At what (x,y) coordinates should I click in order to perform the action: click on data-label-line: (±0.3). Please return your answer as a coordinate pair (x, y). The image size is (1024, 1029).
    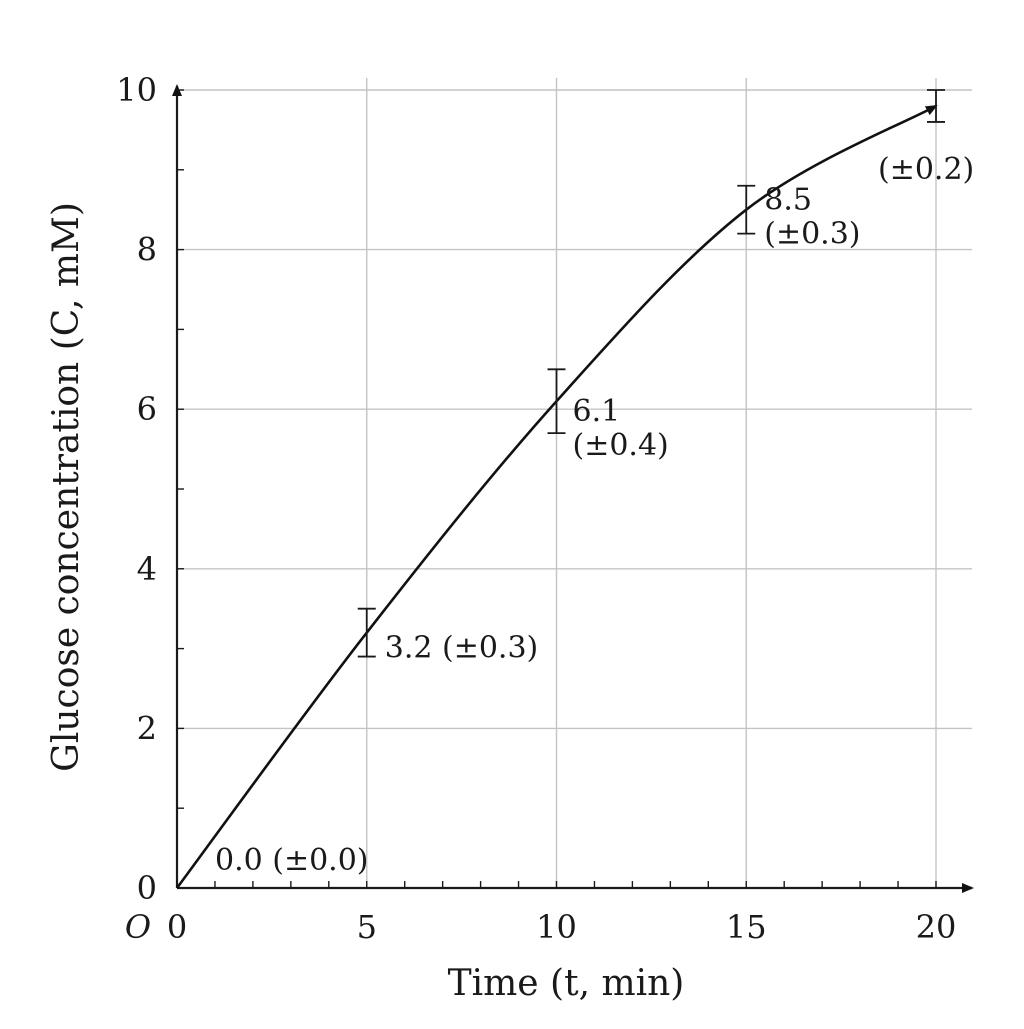
    Looking at the image, I should click on (812, 234).